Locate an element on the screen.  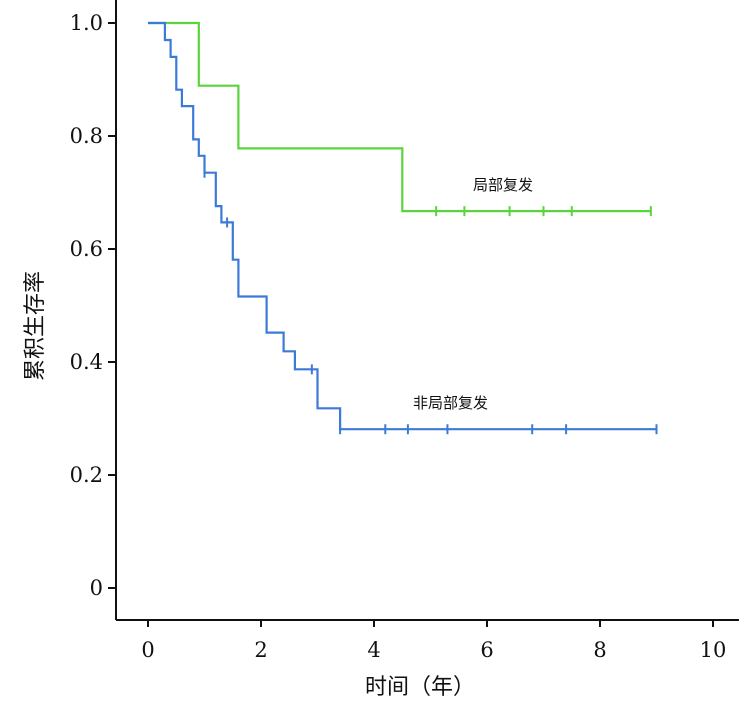
y-tick-label: 0.2 is located at coordinates (86, 475).